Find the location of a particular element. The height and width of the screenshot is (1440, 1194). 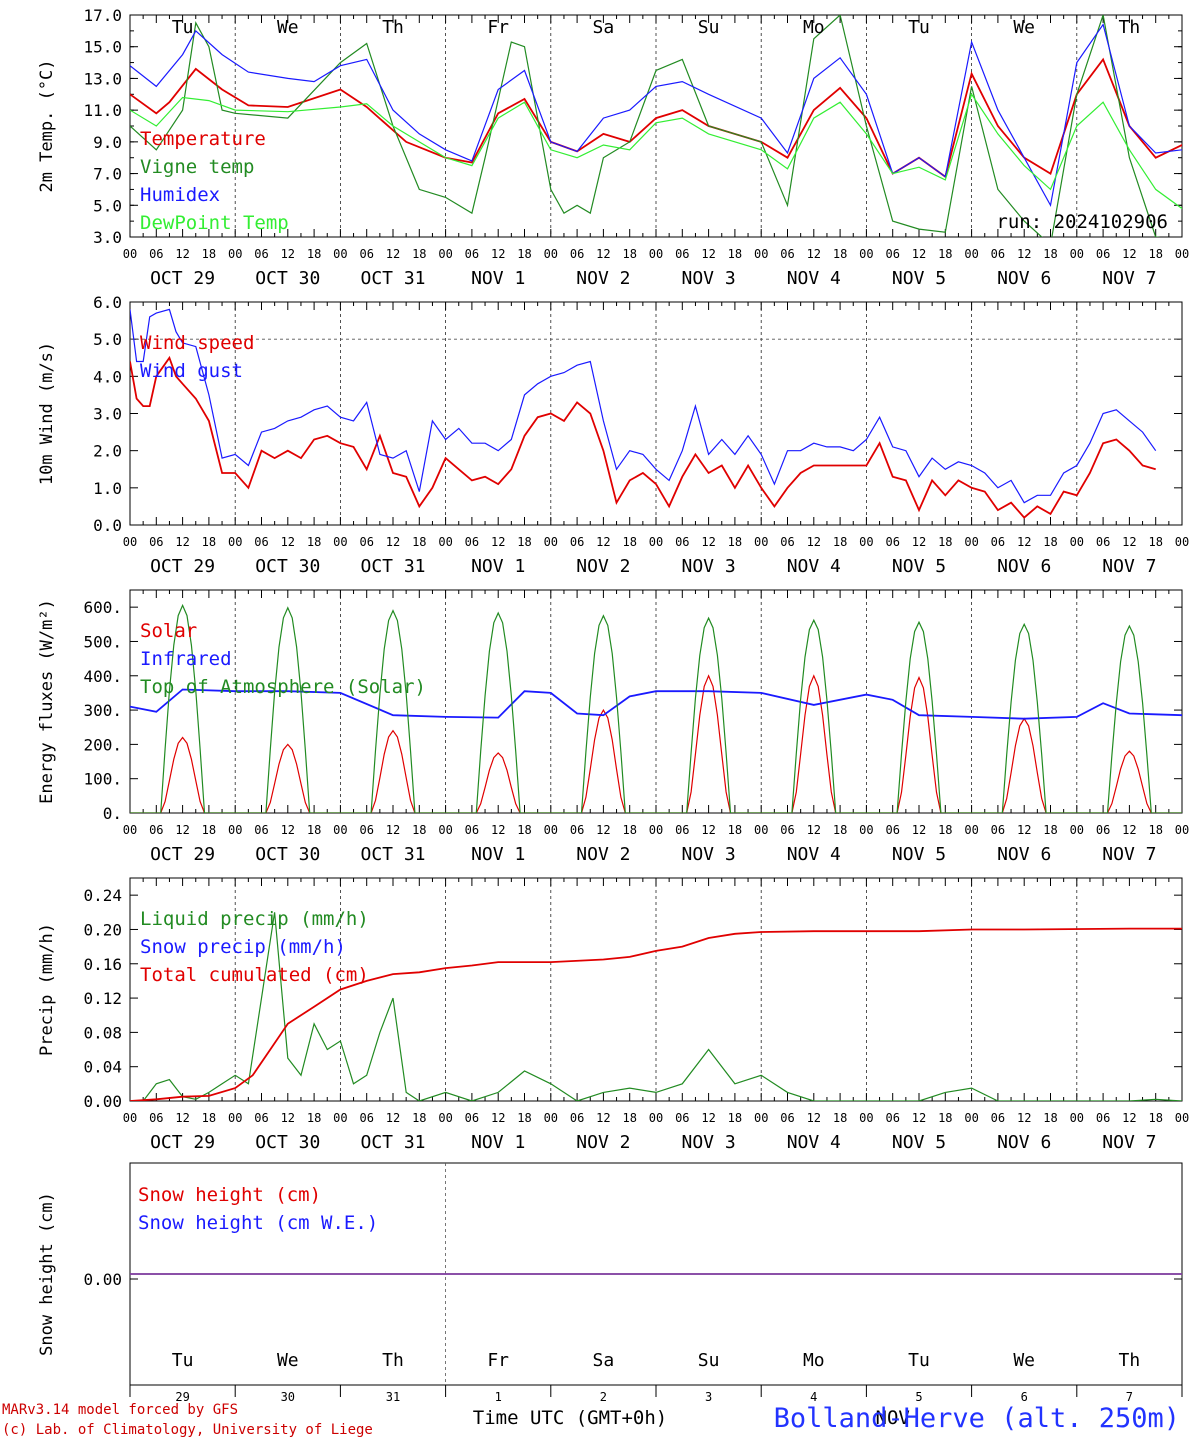

series-line-solar is located at coordinates (656, 743).